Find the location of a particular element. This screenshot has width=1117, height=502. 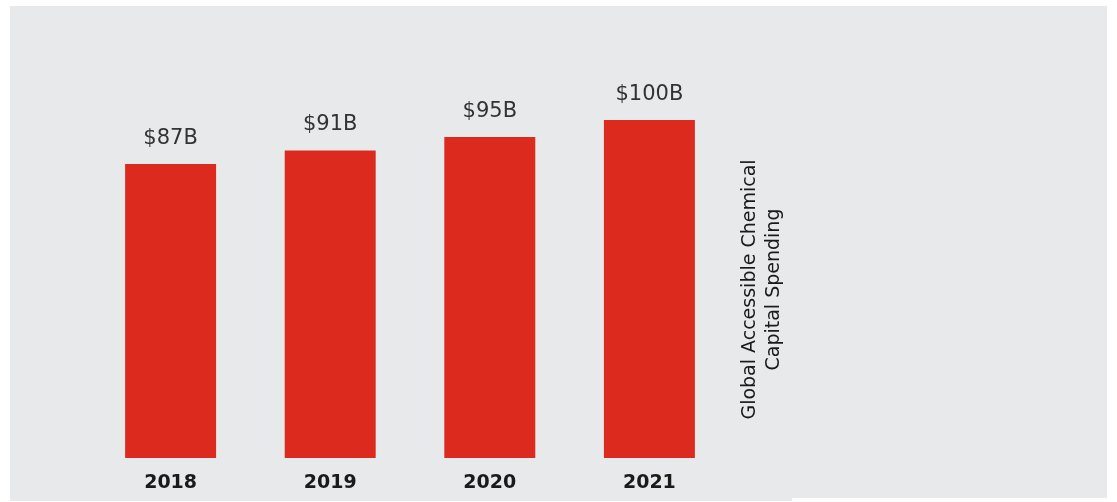

x-tick-label: 2018 is located at coordinates (171, 480).